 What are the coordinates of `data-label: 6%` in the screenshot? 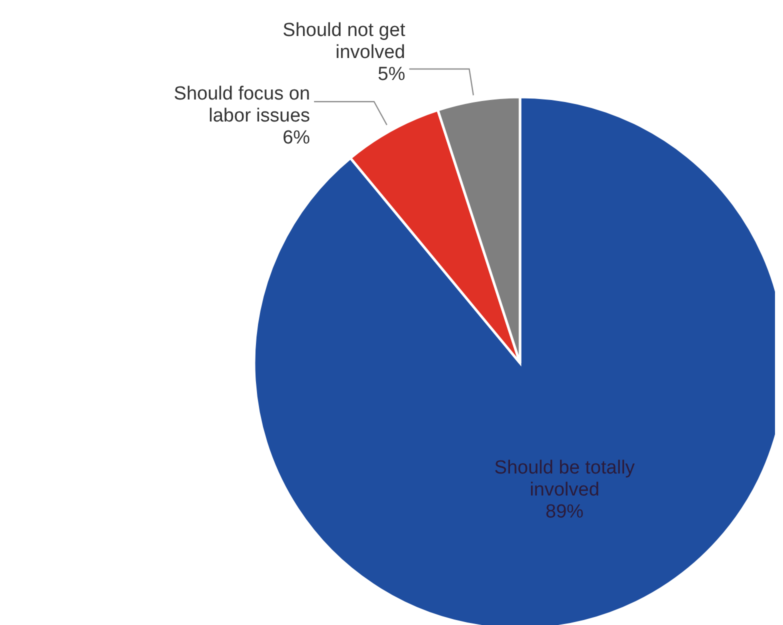 It's located at (296, 138).